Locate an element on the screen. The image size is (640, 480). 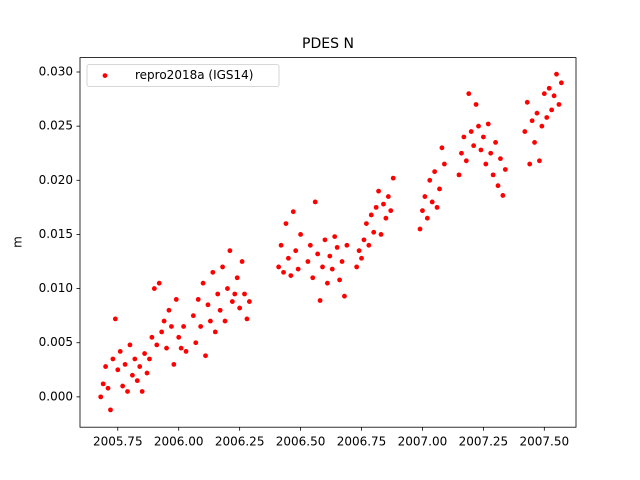
y-tick-label: 0.000 is located at coordinates (56, 396).